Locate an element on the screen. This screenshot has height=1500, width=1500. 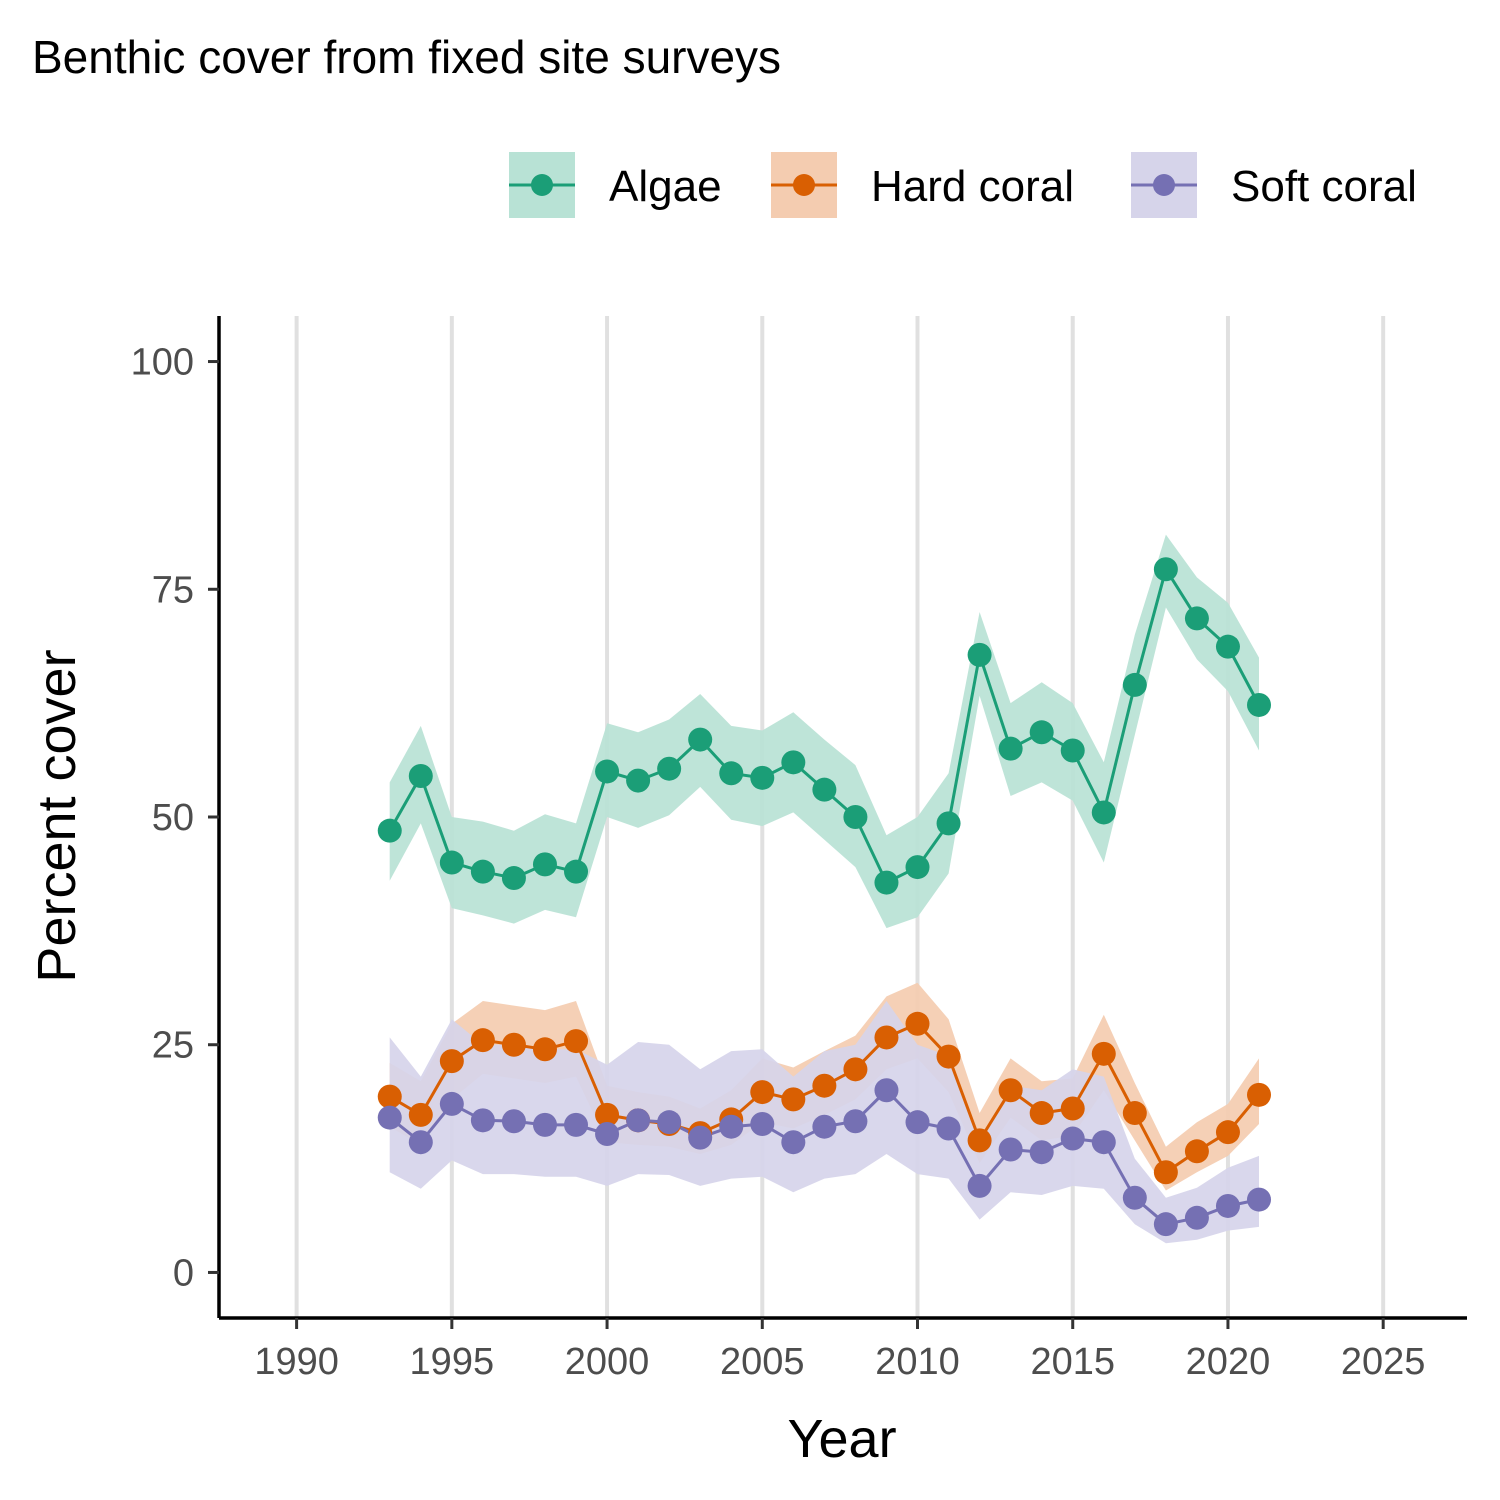
point-algae-1995 is located at coordinates (451, 862).